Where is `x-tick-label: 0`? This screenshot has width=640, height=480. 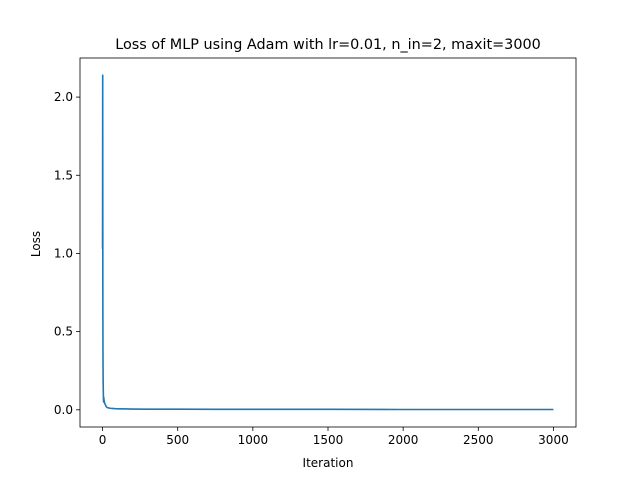 x-tick-label: 0 is located at coordinates (103, 440).